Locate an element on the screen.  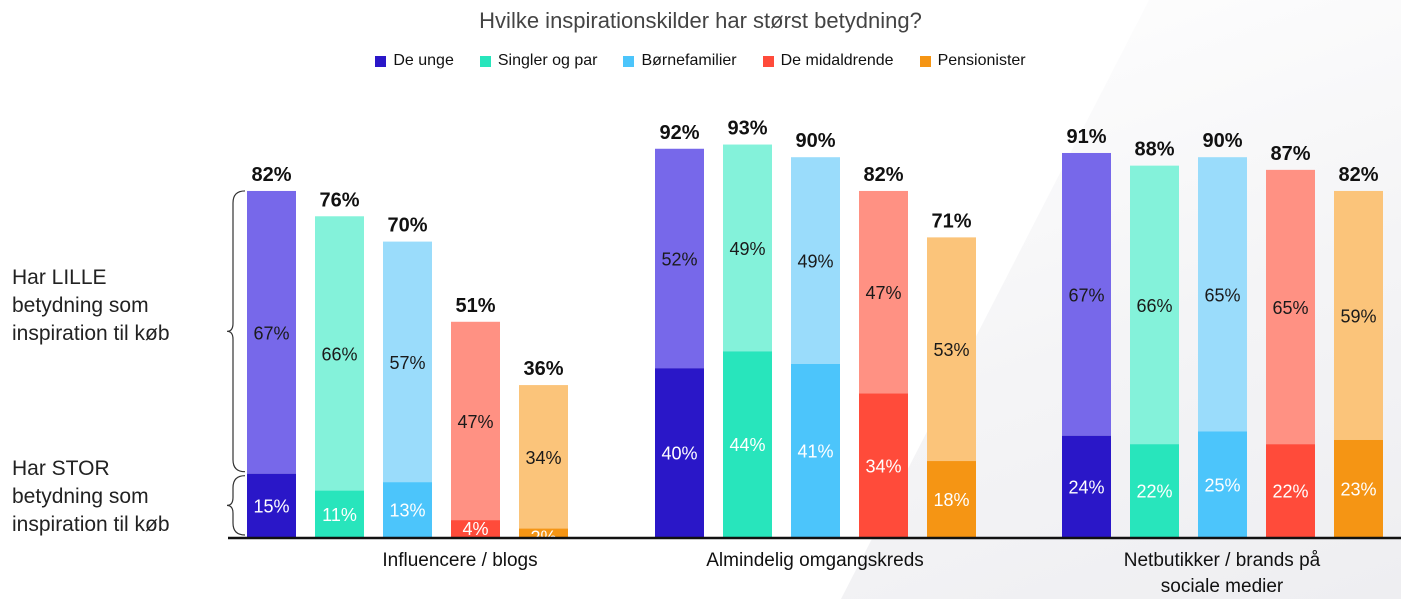
group-label-omgangskreds: Almindelig omgangskreds is located at coordinates (815, 561).